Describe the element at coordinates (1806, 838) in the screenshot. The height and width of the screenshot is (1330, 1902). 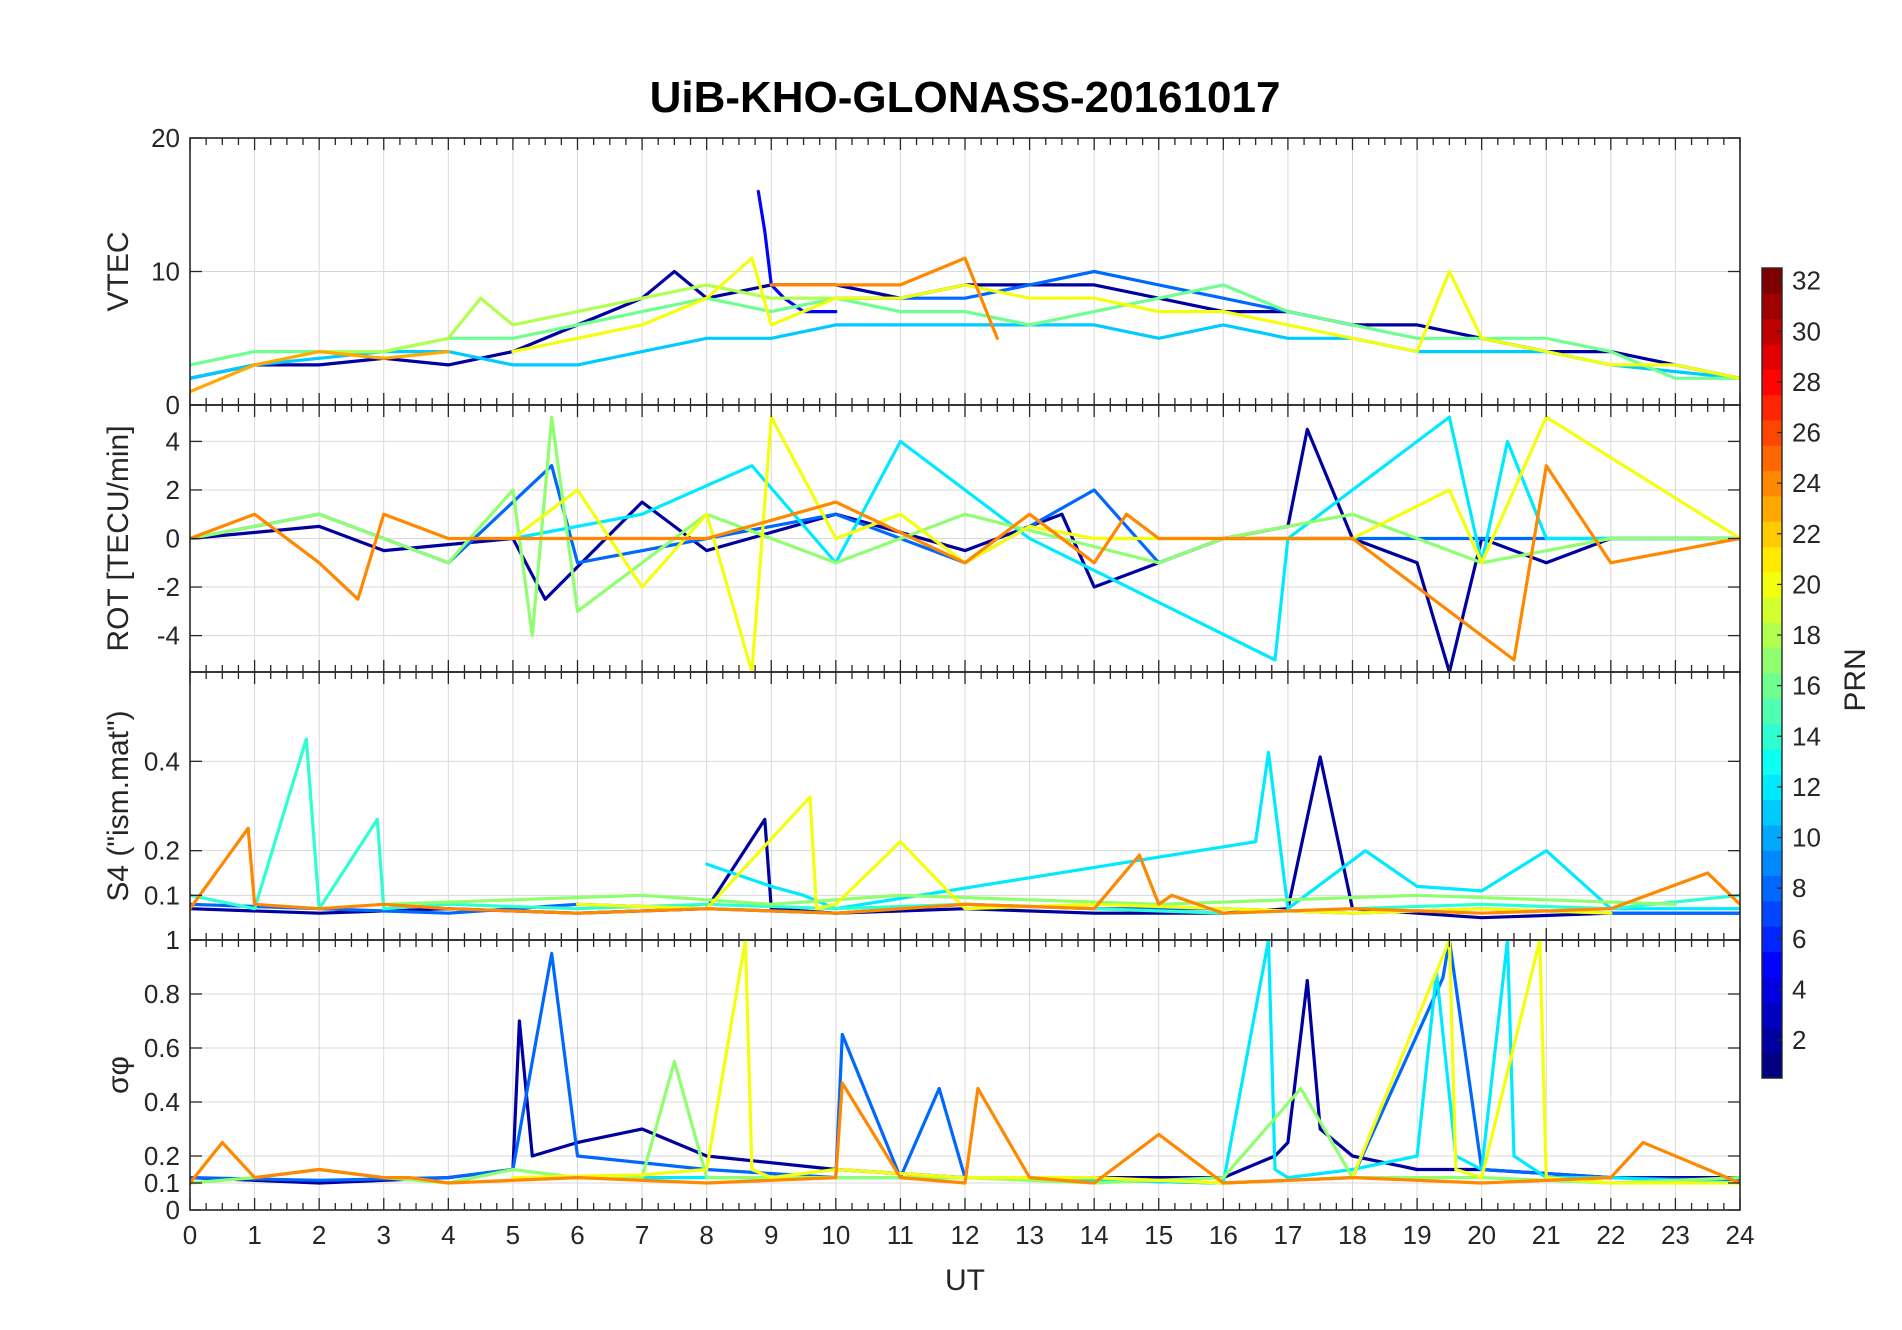
I see `colorbar-tick-label: 10` at that location.